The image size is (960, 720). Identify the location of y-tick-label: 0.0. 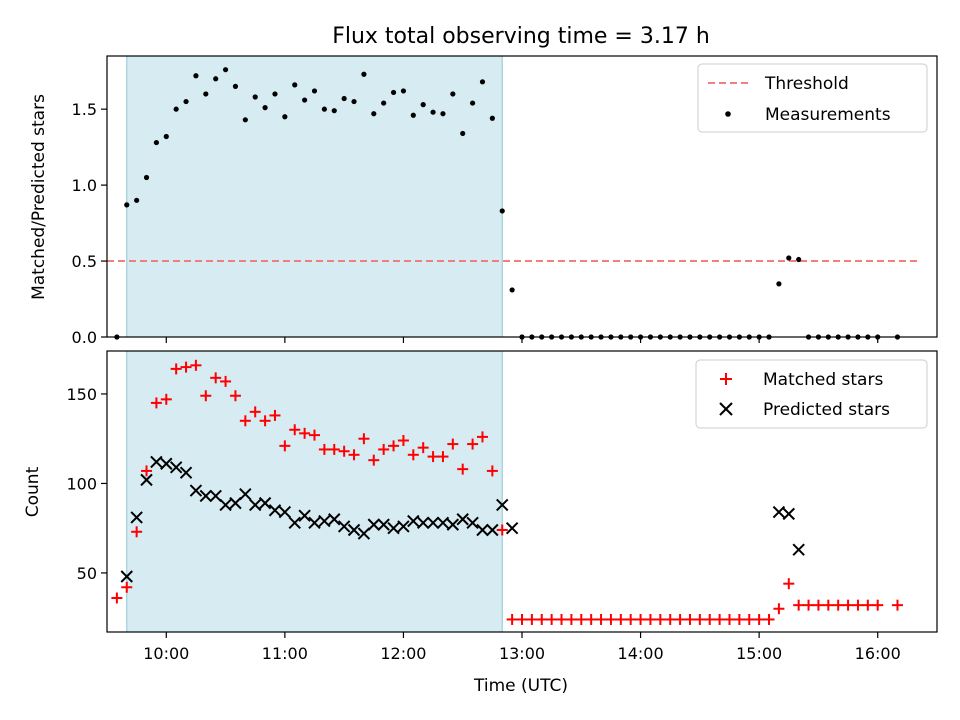
(84, 337).